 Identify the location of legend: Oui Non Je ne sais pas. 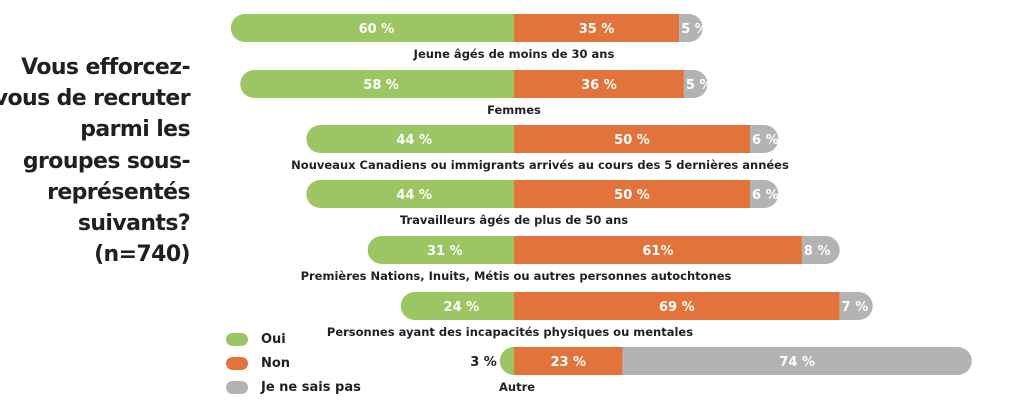
(293, 363).